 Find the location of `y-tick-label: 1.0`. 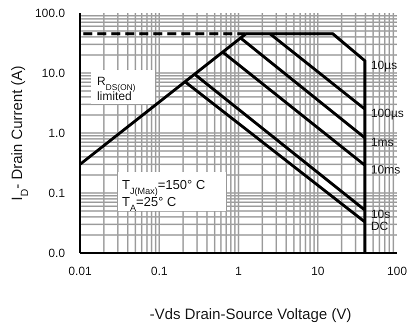

y-tick-label: 1.0 is located at coordinates (57, 133).